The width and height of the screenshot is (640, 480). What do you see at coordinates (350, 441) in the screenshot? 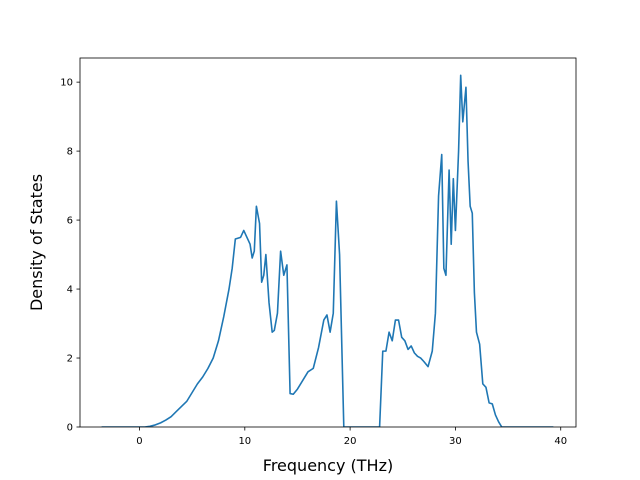
I see `x-tick-label: 20` at bounding box center [350, 441].